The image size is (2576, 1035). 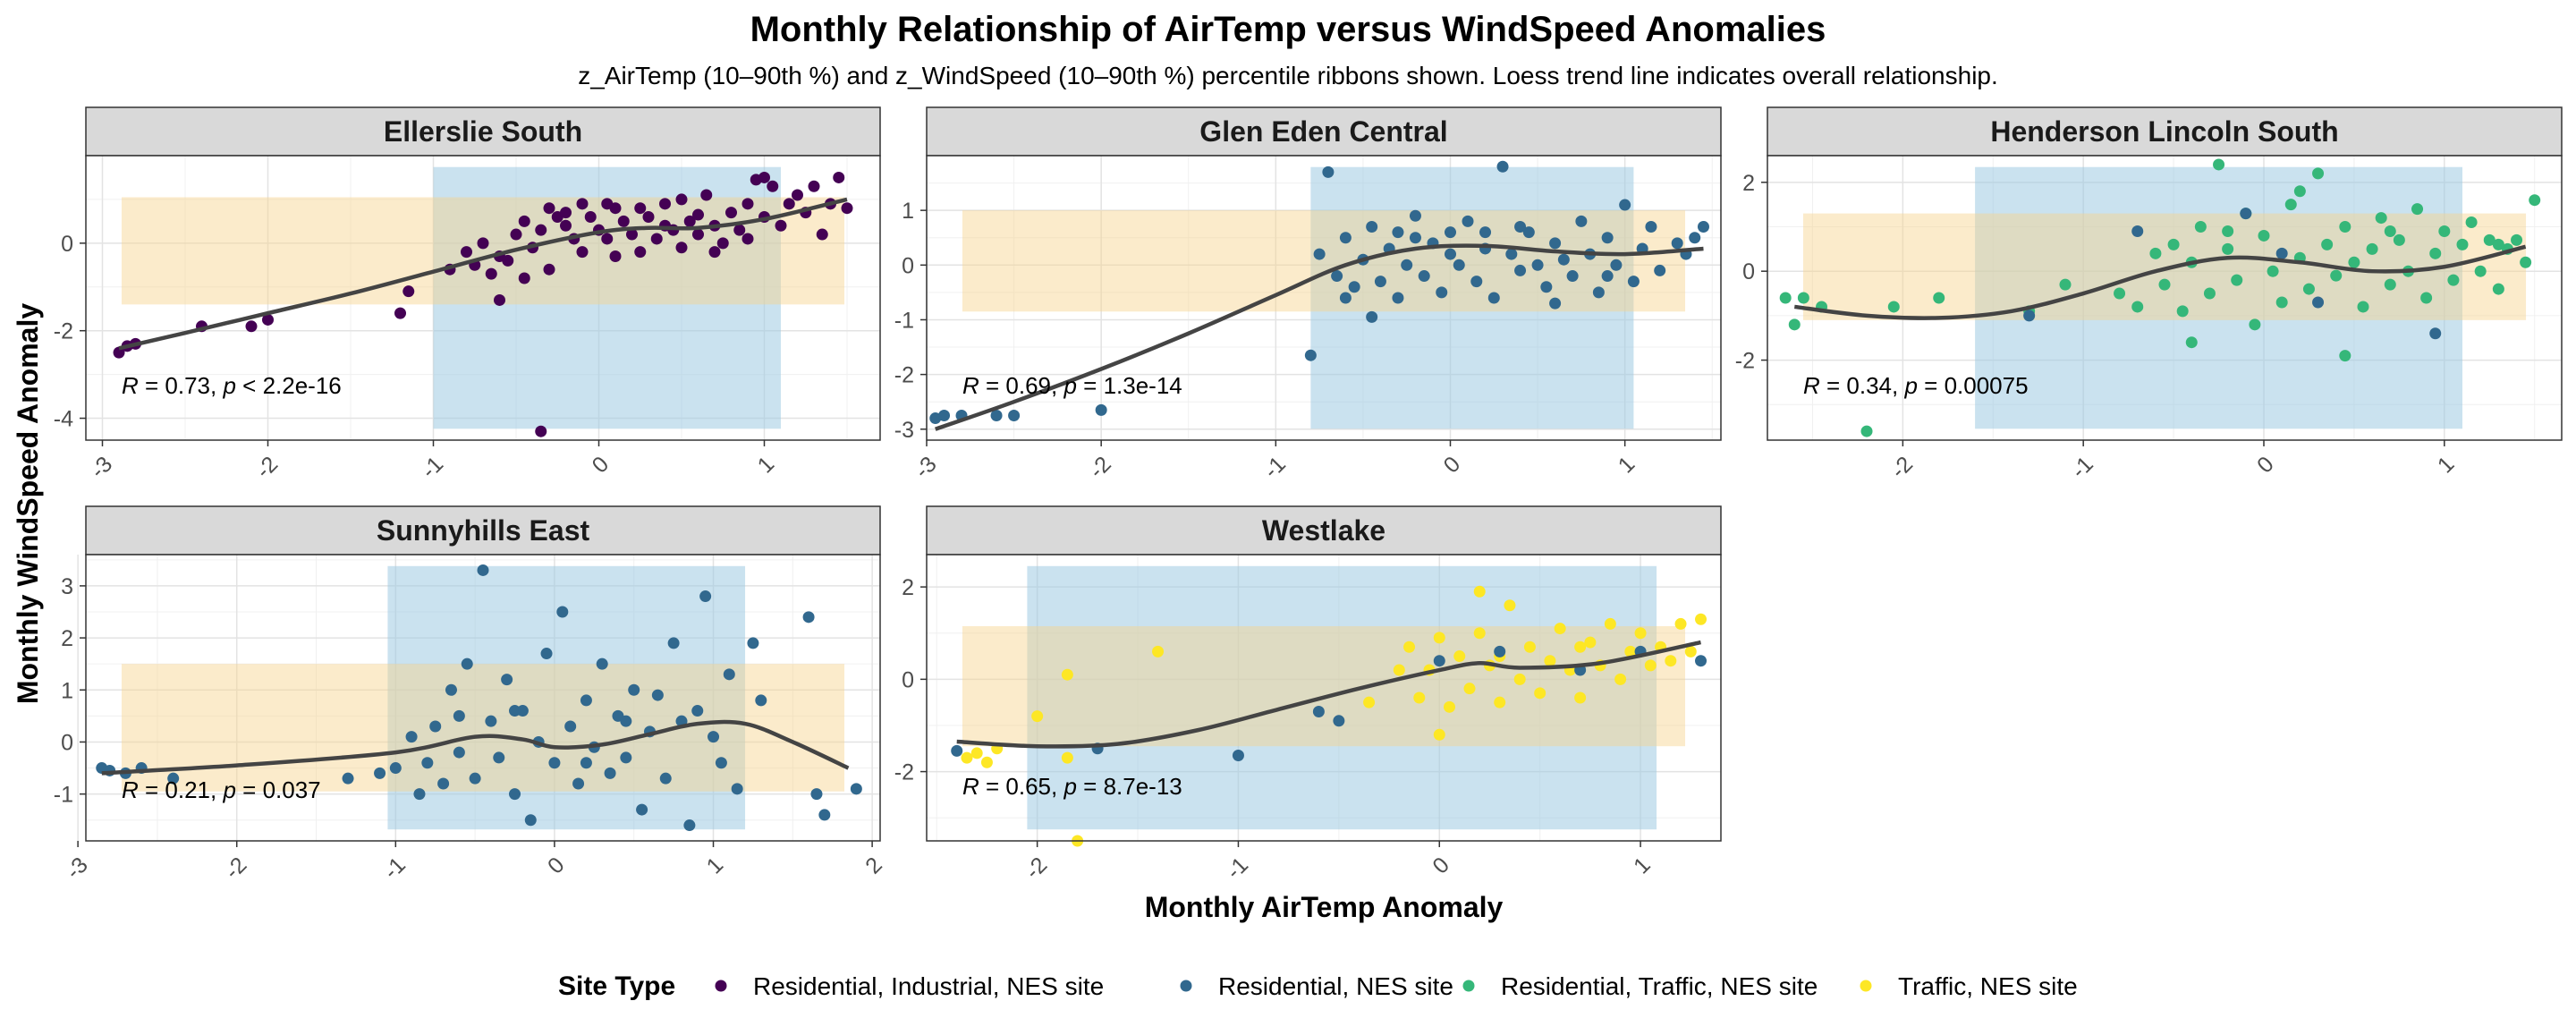 What do you see at coordinates (1748, 183) in the screenshot?
I see `y-tick-label: 2` at bounding box center [1748, 183].